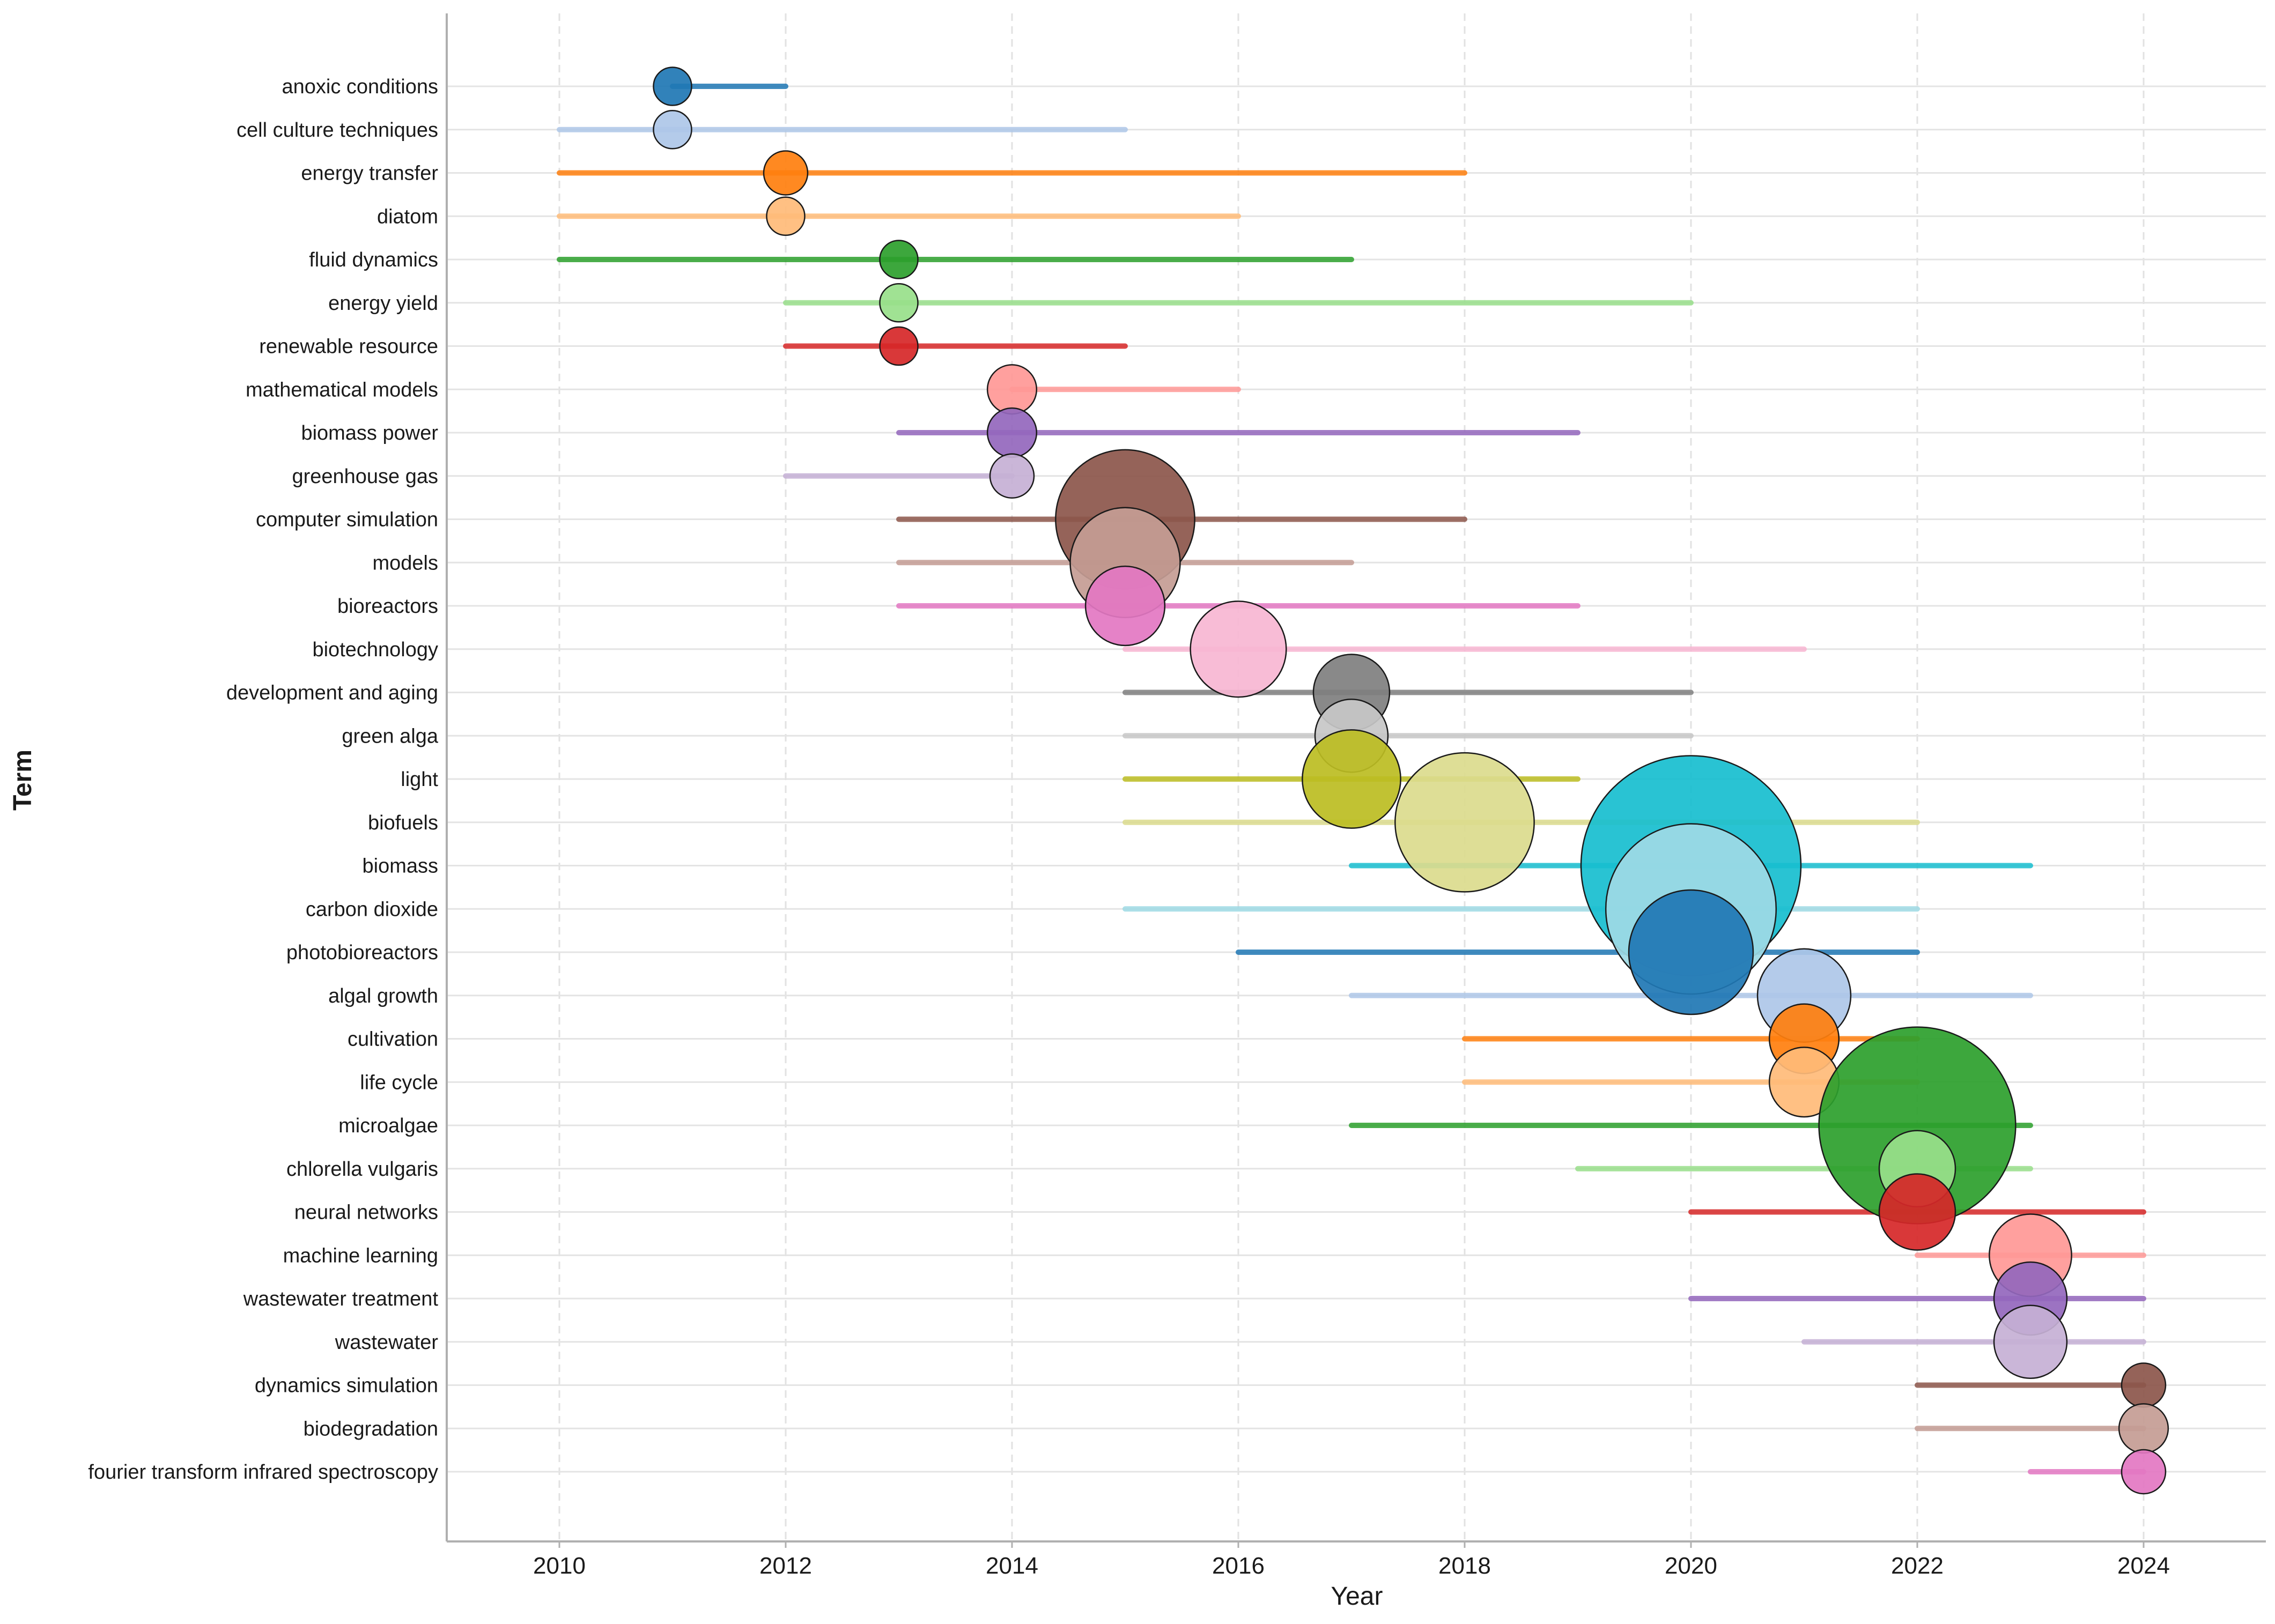  I want to click on x-tick-label-2020: 2020, so click(1691, 1566).